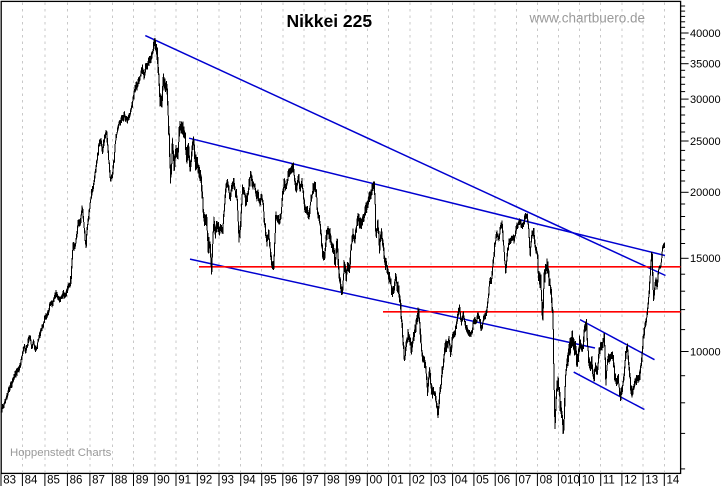 This screenshot has height=491, width=723. Describe the element at coordinates (588, 481) in the screenshot. I see `svg-text: 10` at that location.